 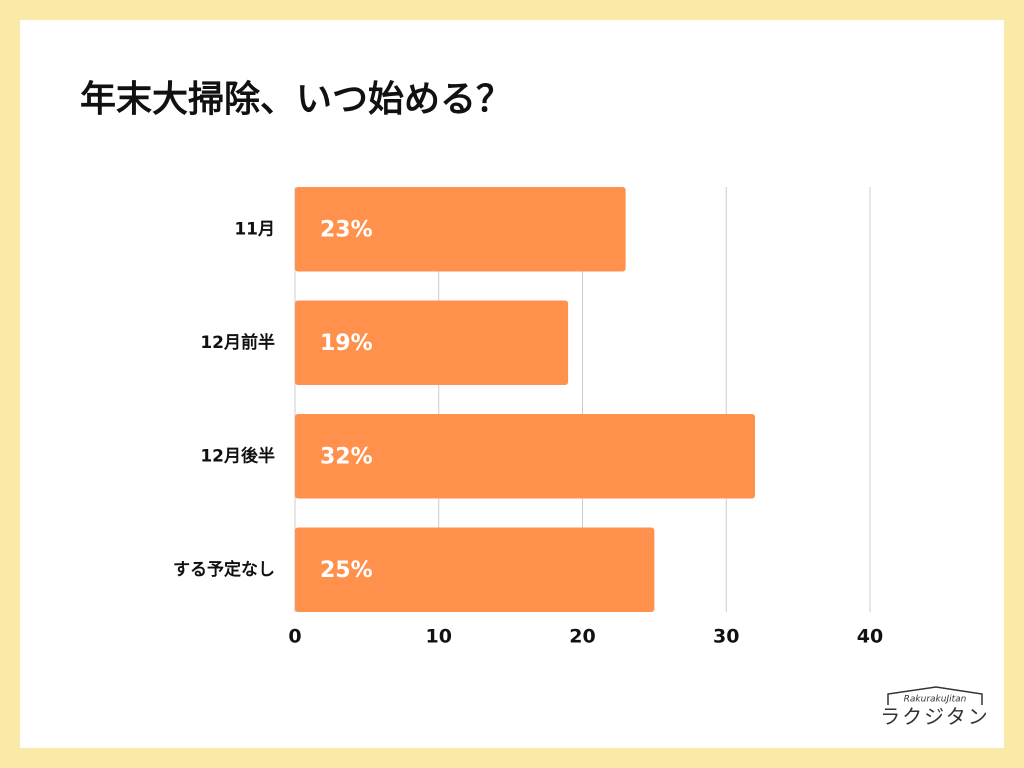 What do you see at coordinates (294, 637) in the screenshot?
I see `x-tick-label: 0` at bounding box center [294, 637].